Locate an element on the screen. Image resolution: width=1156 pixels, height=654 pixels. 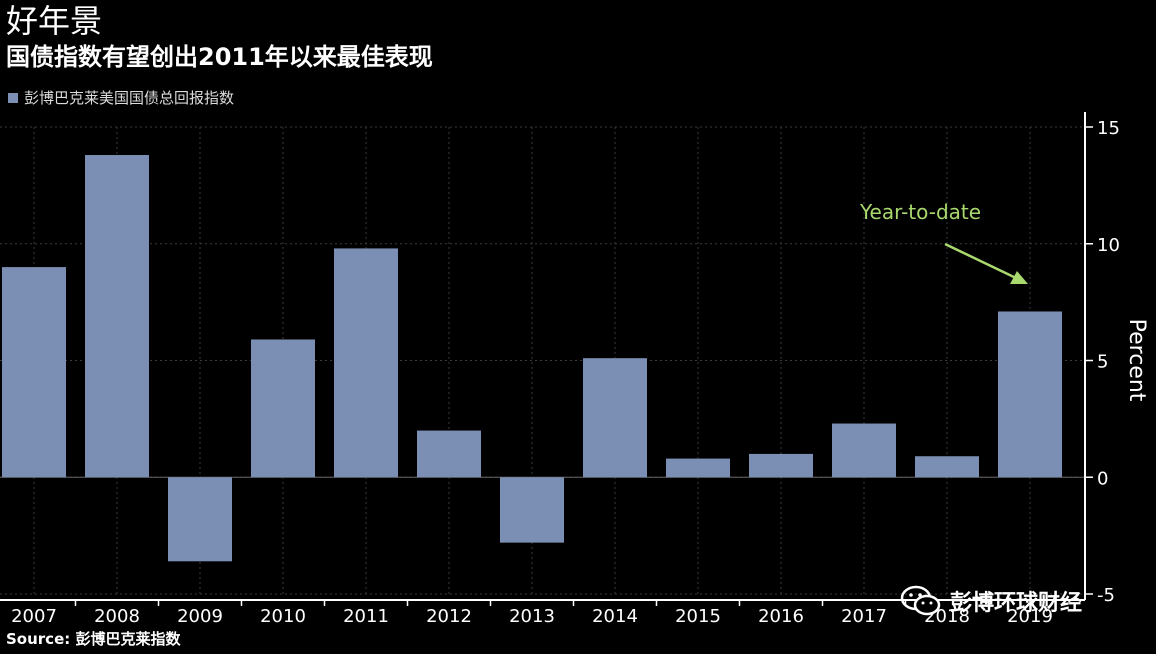
bar-2012 is located at coordinates (449, 454).